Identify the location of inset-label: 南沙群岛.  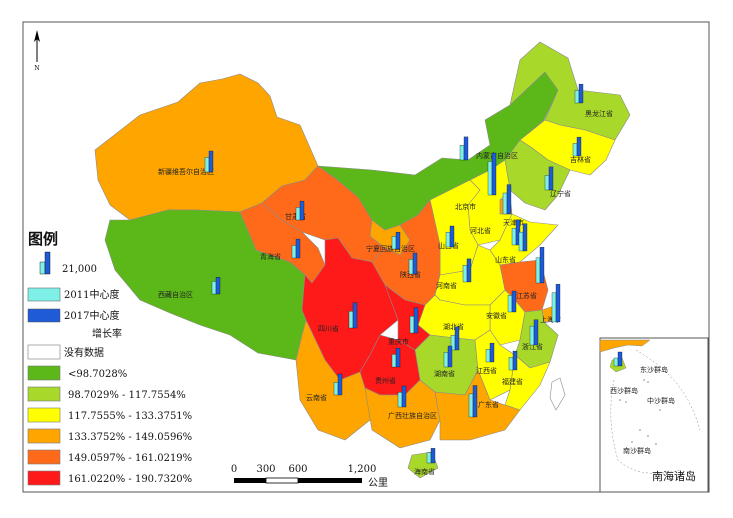
(637, 450).